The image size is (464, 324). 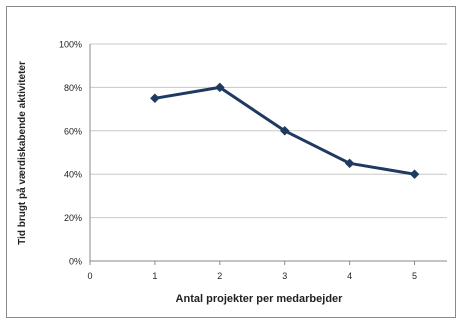 I want to click on y-tick-label: 0%, so click(x=75, y=262).